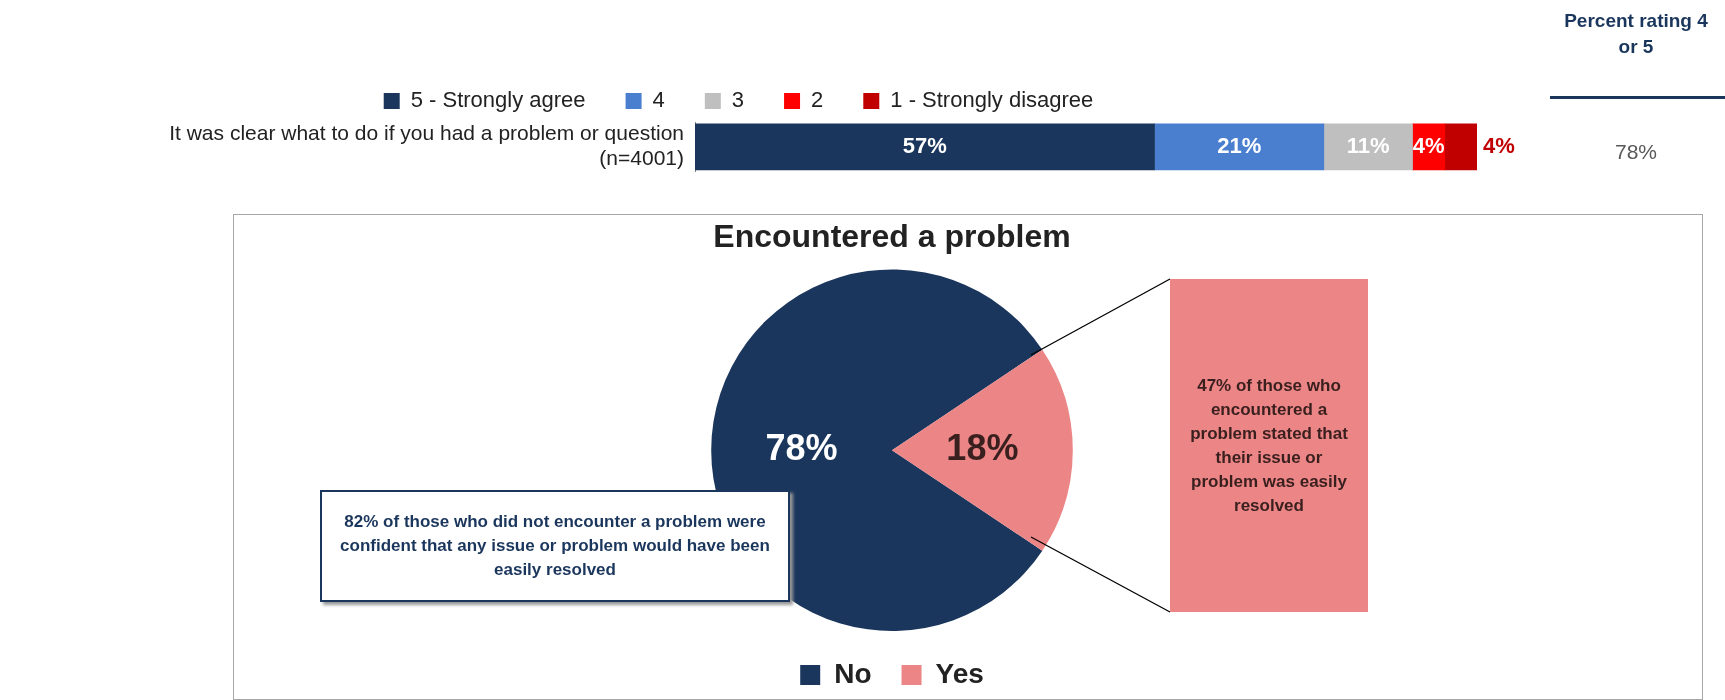 Image resolution: width=1725 pixels, height=700 pixels. What do you see at coordinates (498, 100) in the screenshot?
I see `legend-label: 5 - Strongly agree` at bounding box center [498, 100].